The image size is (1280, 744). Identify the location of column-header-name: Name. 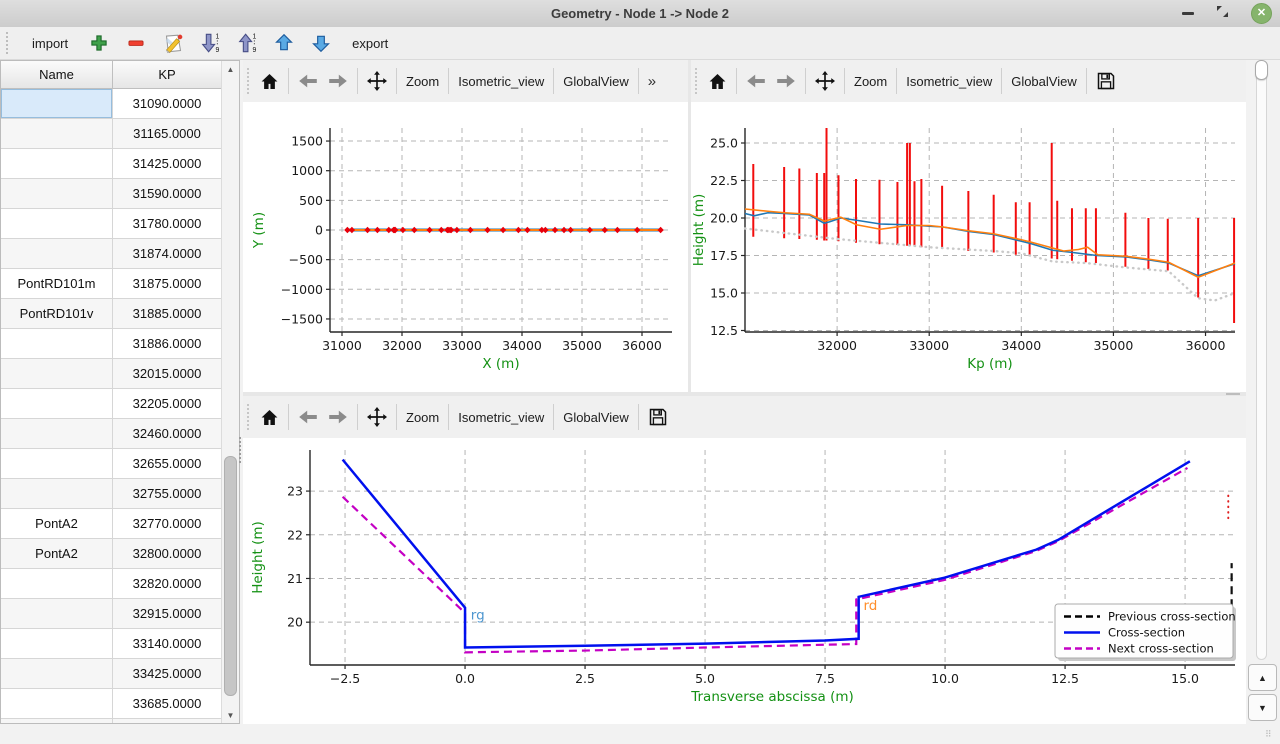
(57, 75).